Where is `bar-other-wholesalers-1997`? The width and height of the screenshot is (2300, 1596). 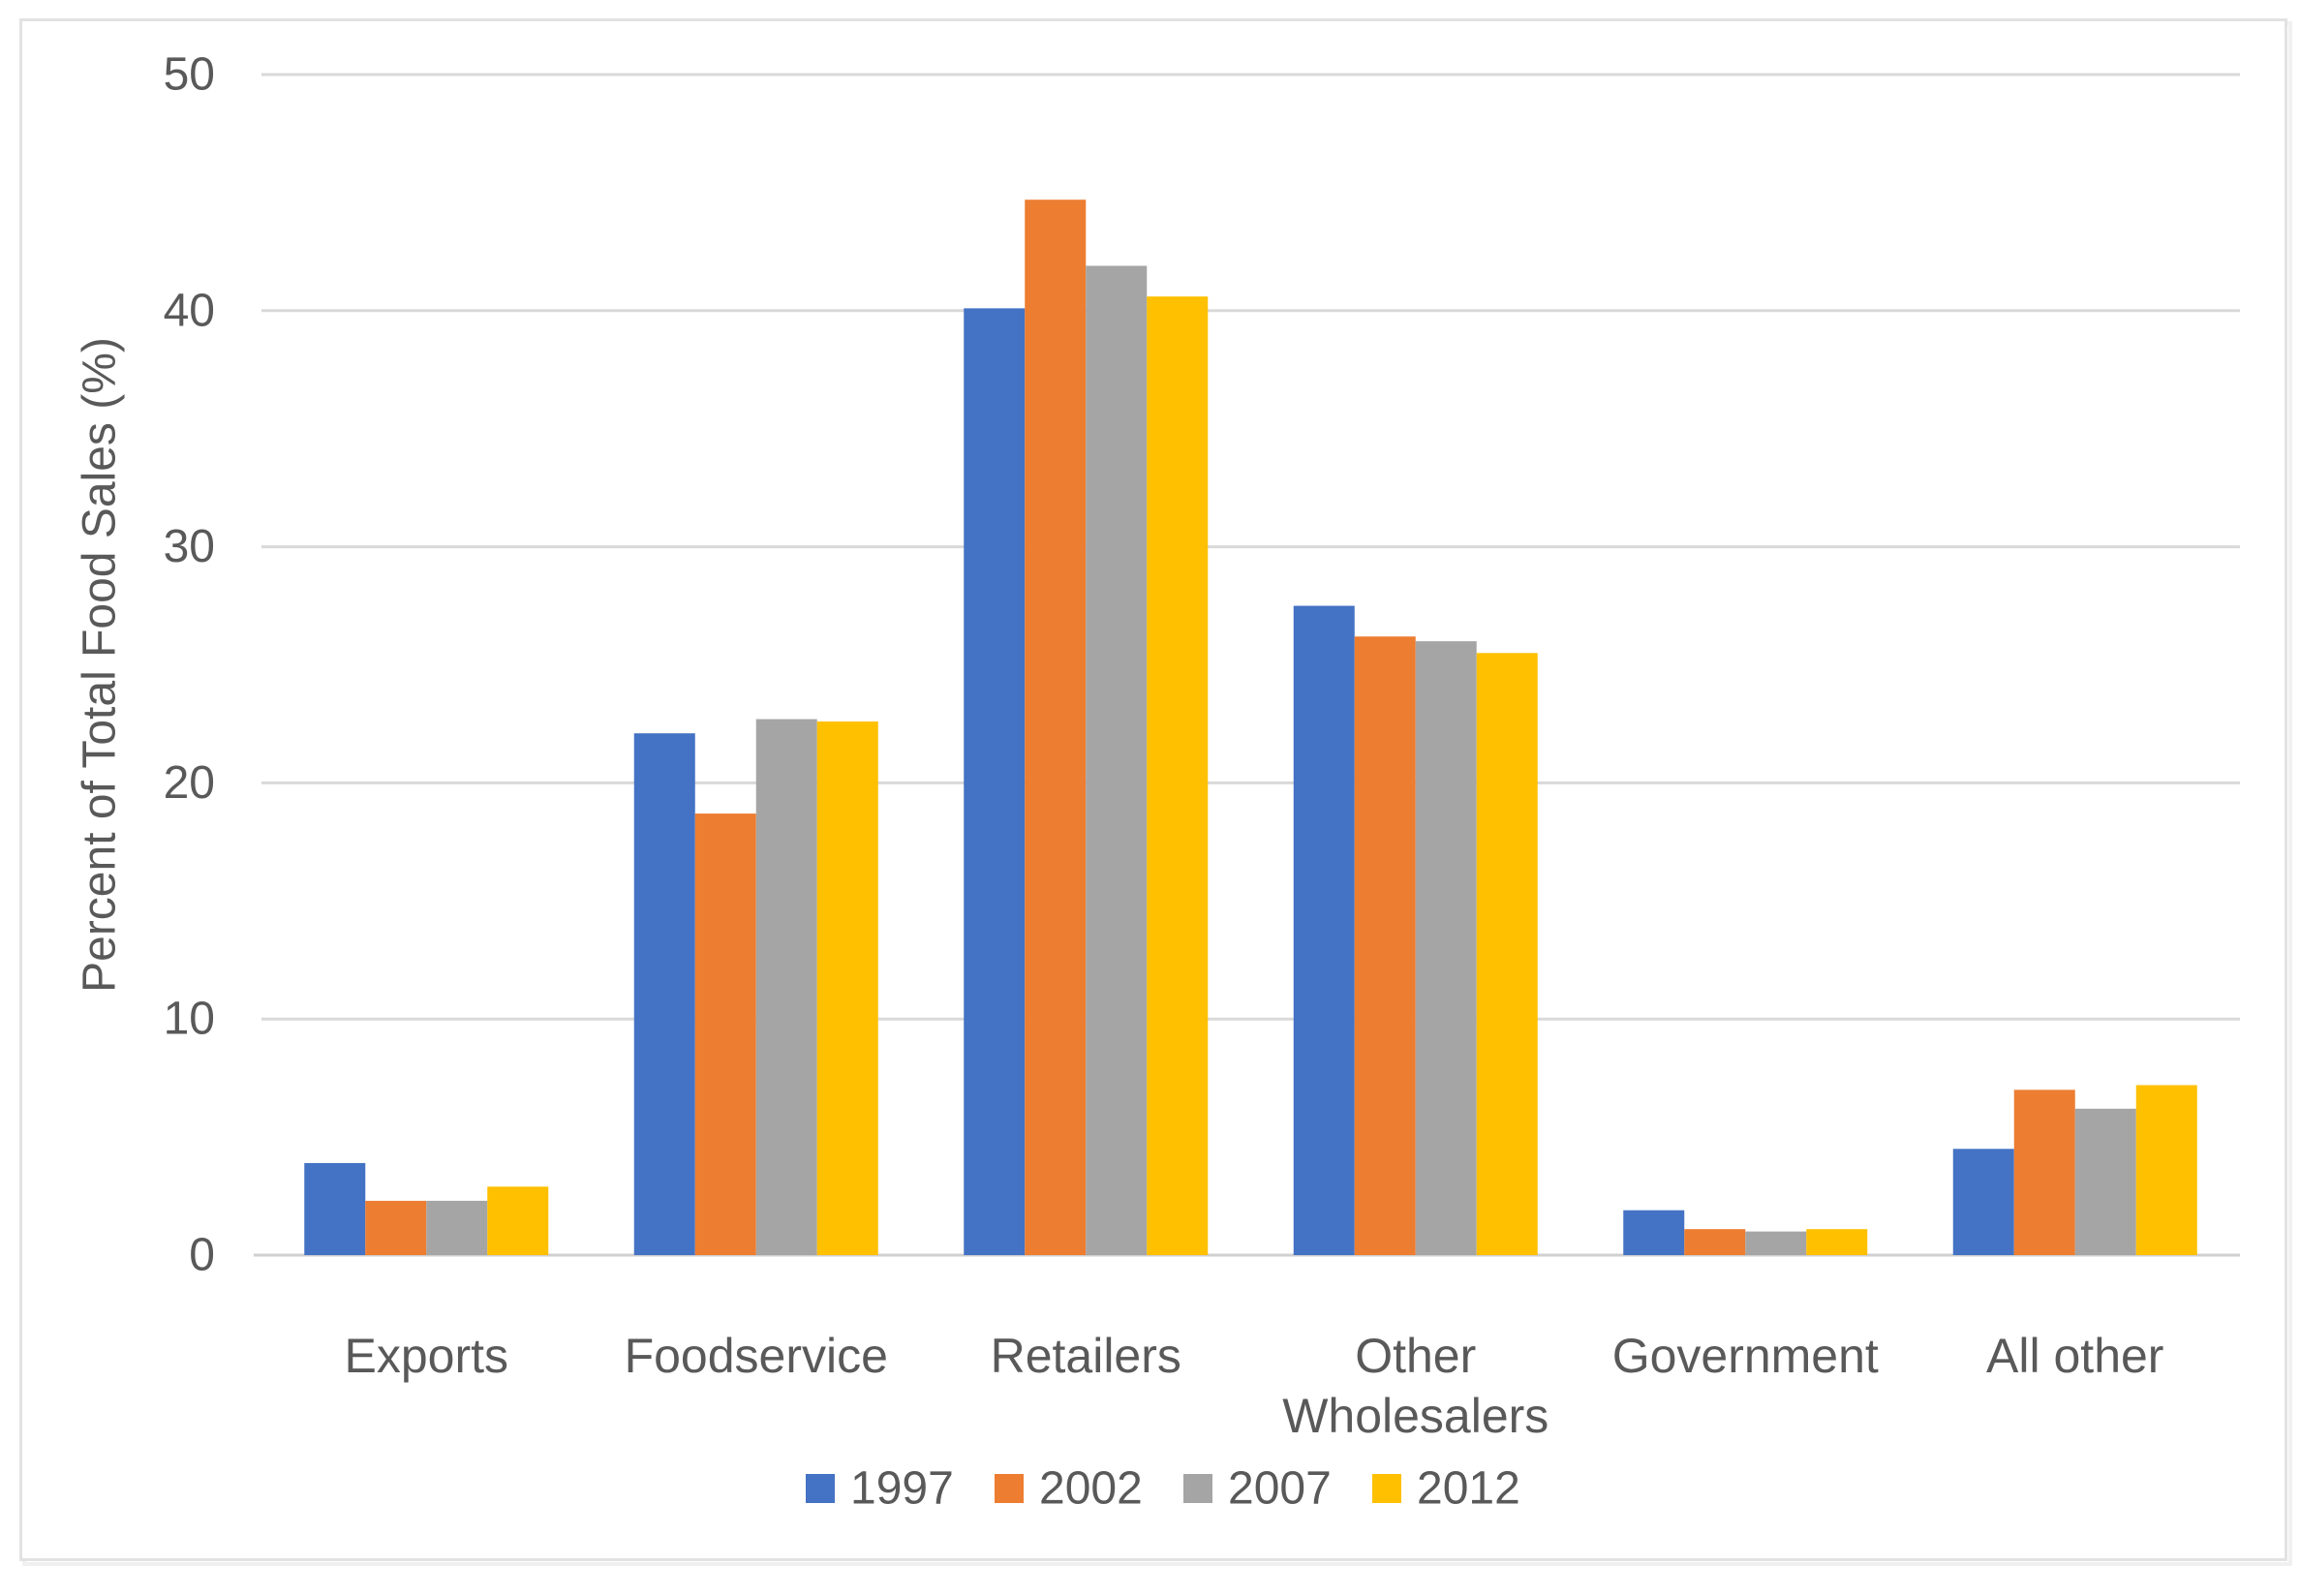
bar-other-wholesalers-1997 is located at coordinates (1324, 930).